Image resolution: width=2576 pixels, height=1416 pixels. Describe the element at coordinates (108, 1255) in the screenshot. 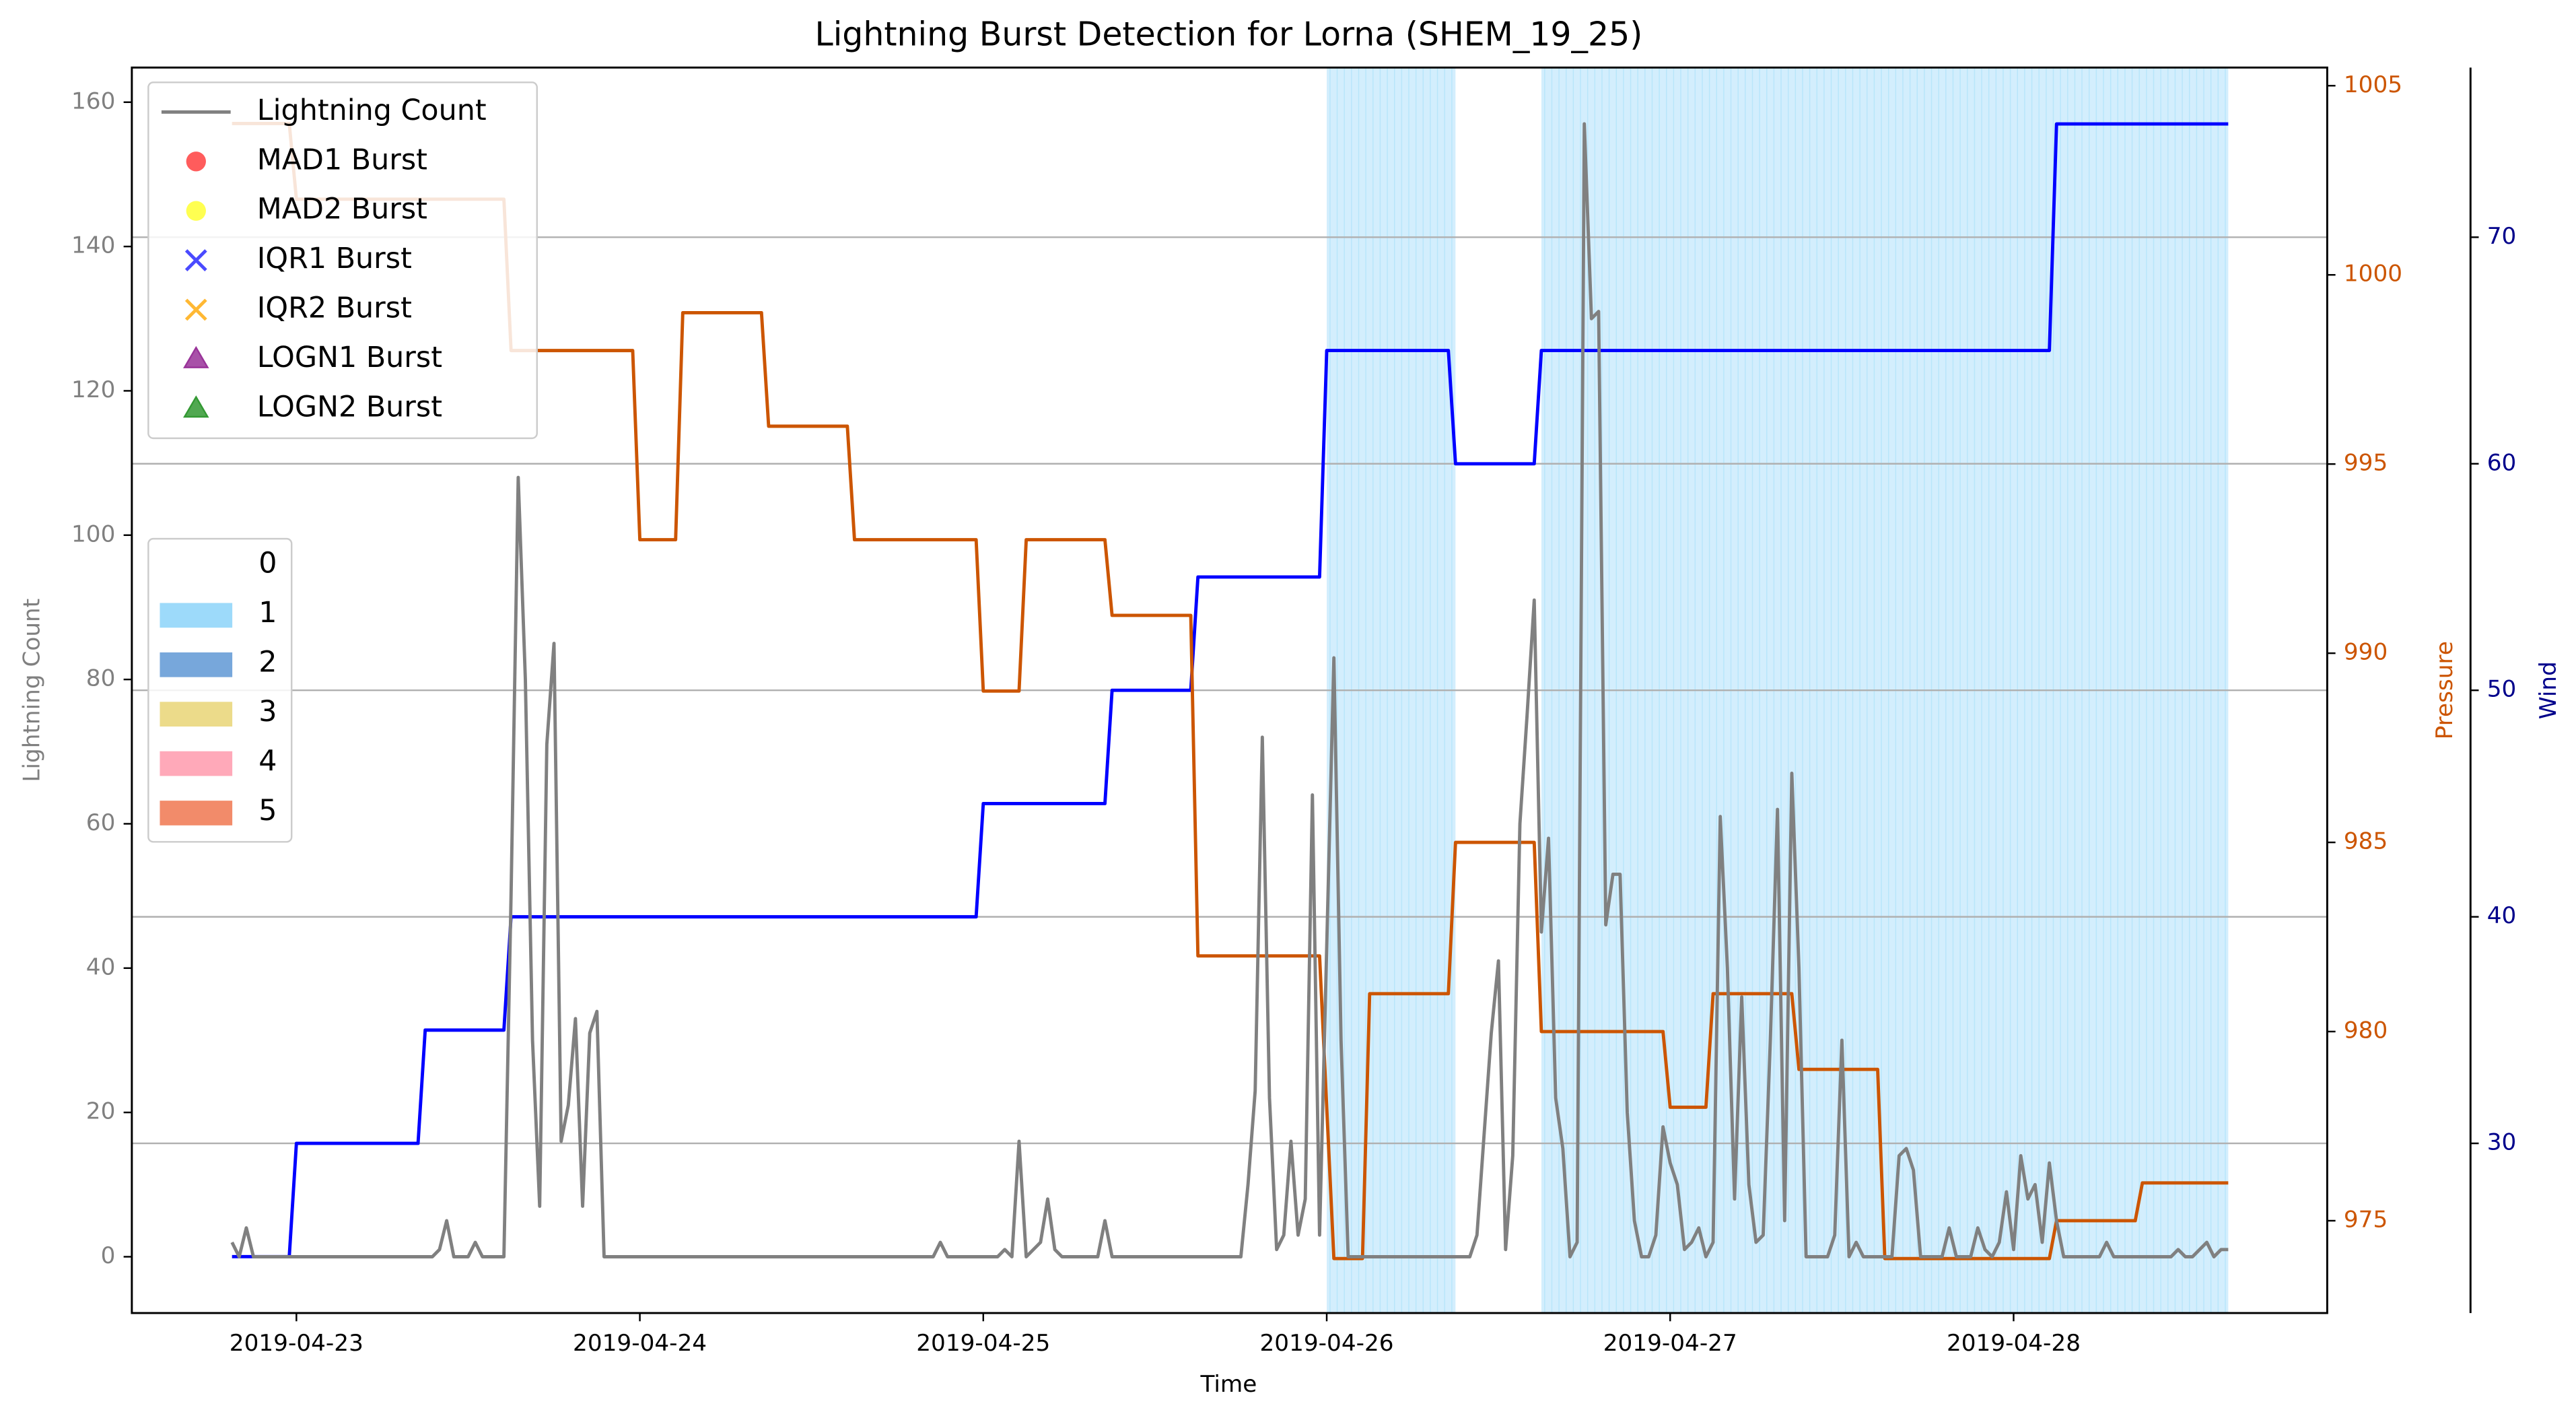

I see `y-tick-label: 0` at that location.